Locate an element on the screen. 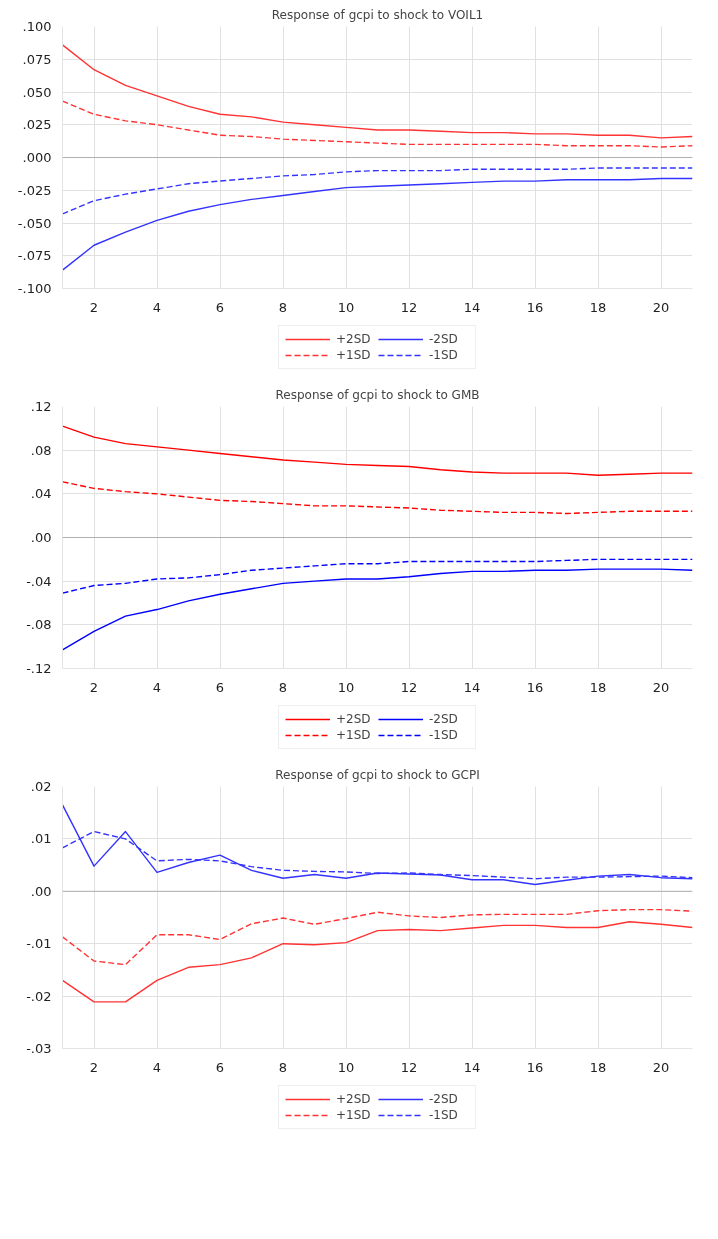 The image size is (718, 1239). y-tick-label: -.025 is located at coordinates (34, 190).